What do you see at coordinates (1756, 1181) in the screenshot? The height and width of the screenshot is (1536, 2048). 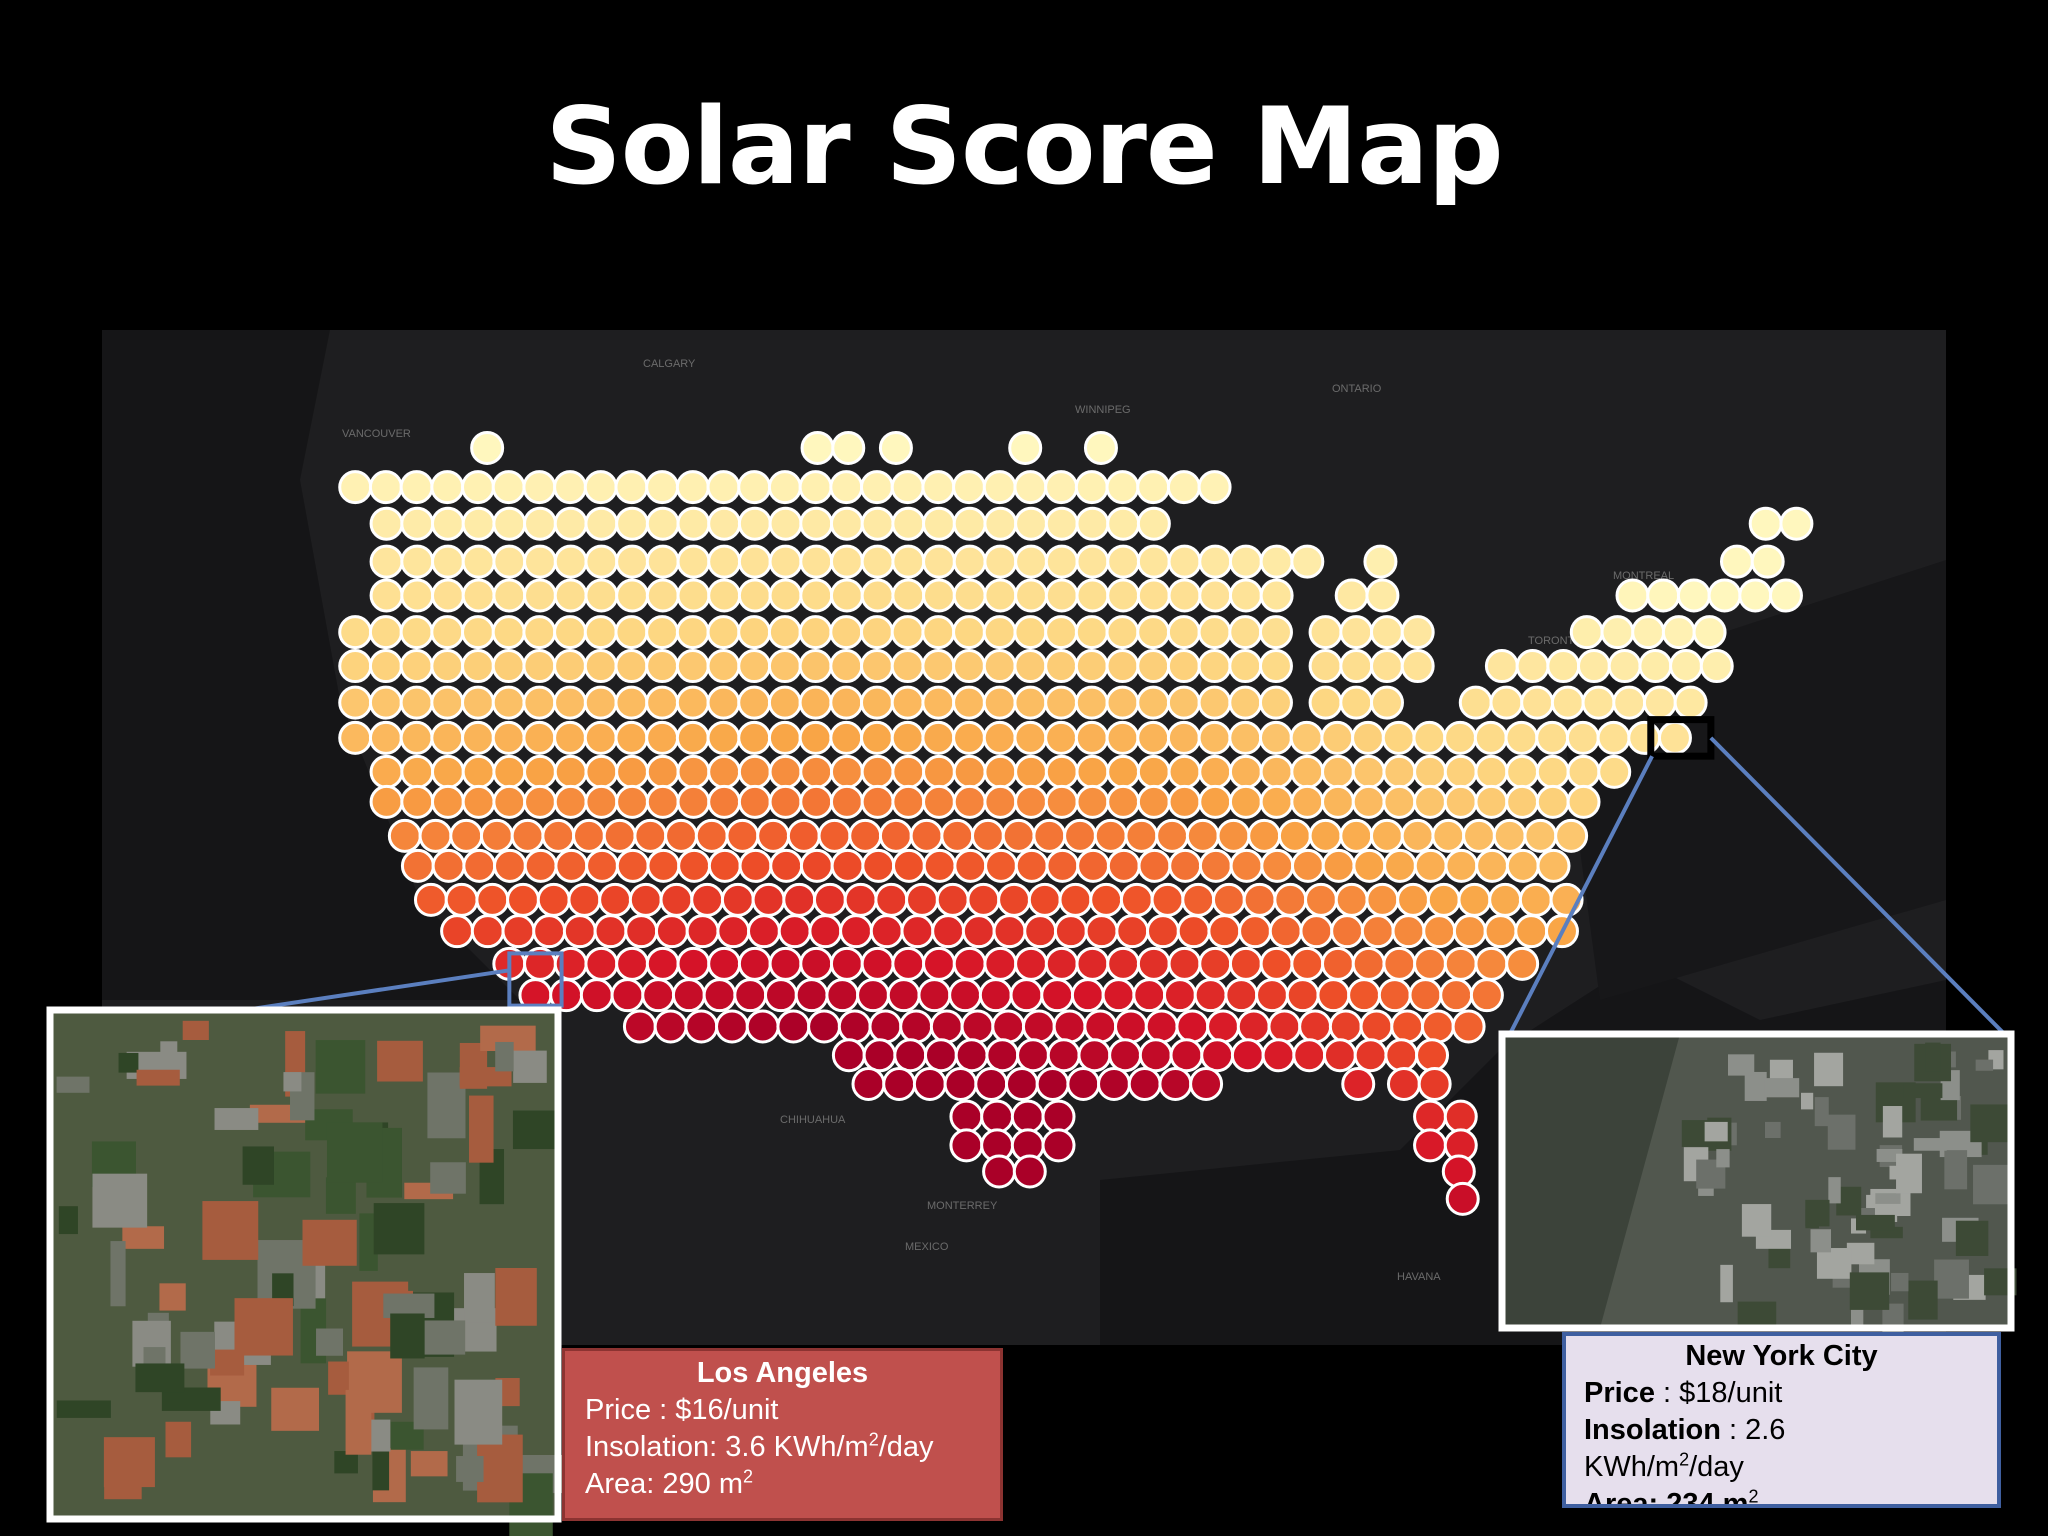 I see `ny-frame` at bounding box center [1756, 1181].